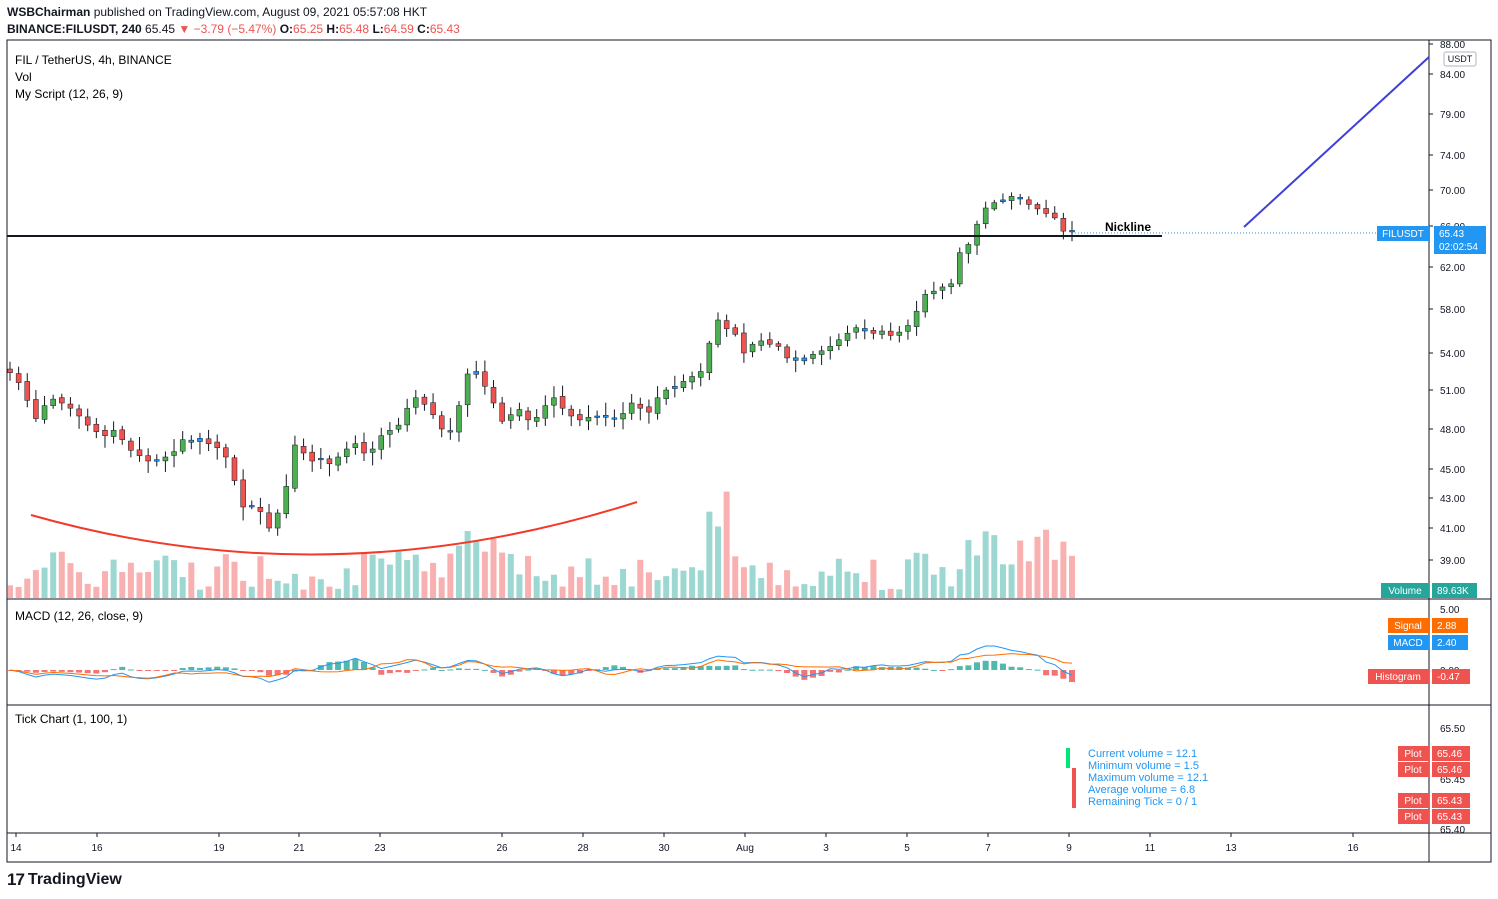  Describe the element at coordinates (93, 60) in the screenshot. I see `legend-title: FIL / TetherUS, 4h, BINANCE` at that location.